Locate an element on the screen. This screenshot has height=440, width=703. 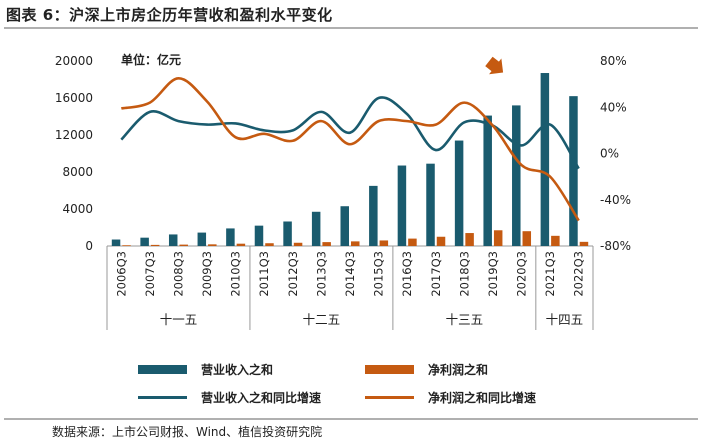
category-label: 2021Q3 is located at coordinates (550, 274).